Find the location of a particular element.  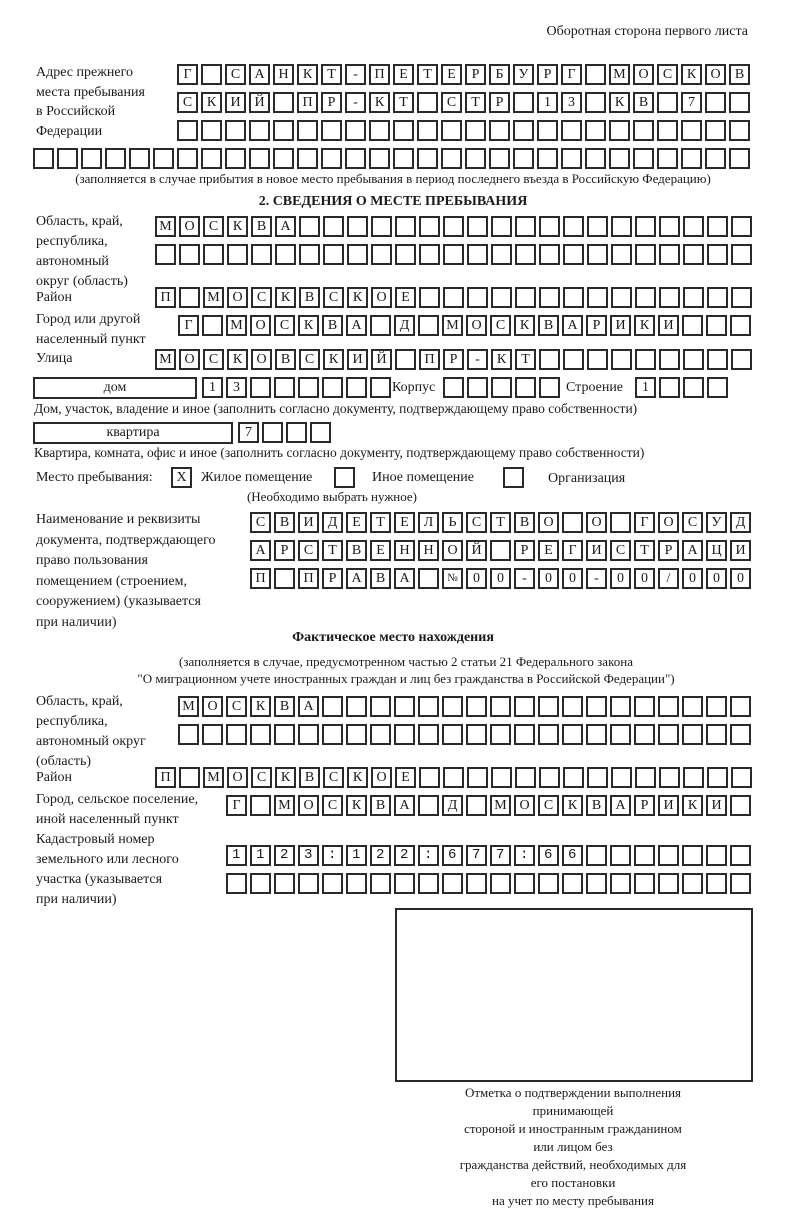

apartment-type-field: квартира is located at coordinates (133, 433).